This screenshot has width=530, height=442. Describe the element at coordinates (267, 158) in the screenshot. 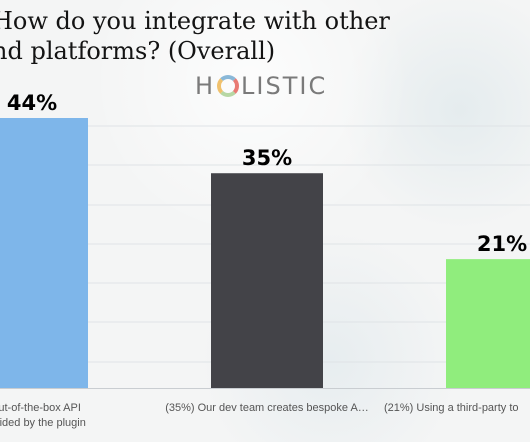

I see `bar-value-label-2: 35%` at that location.